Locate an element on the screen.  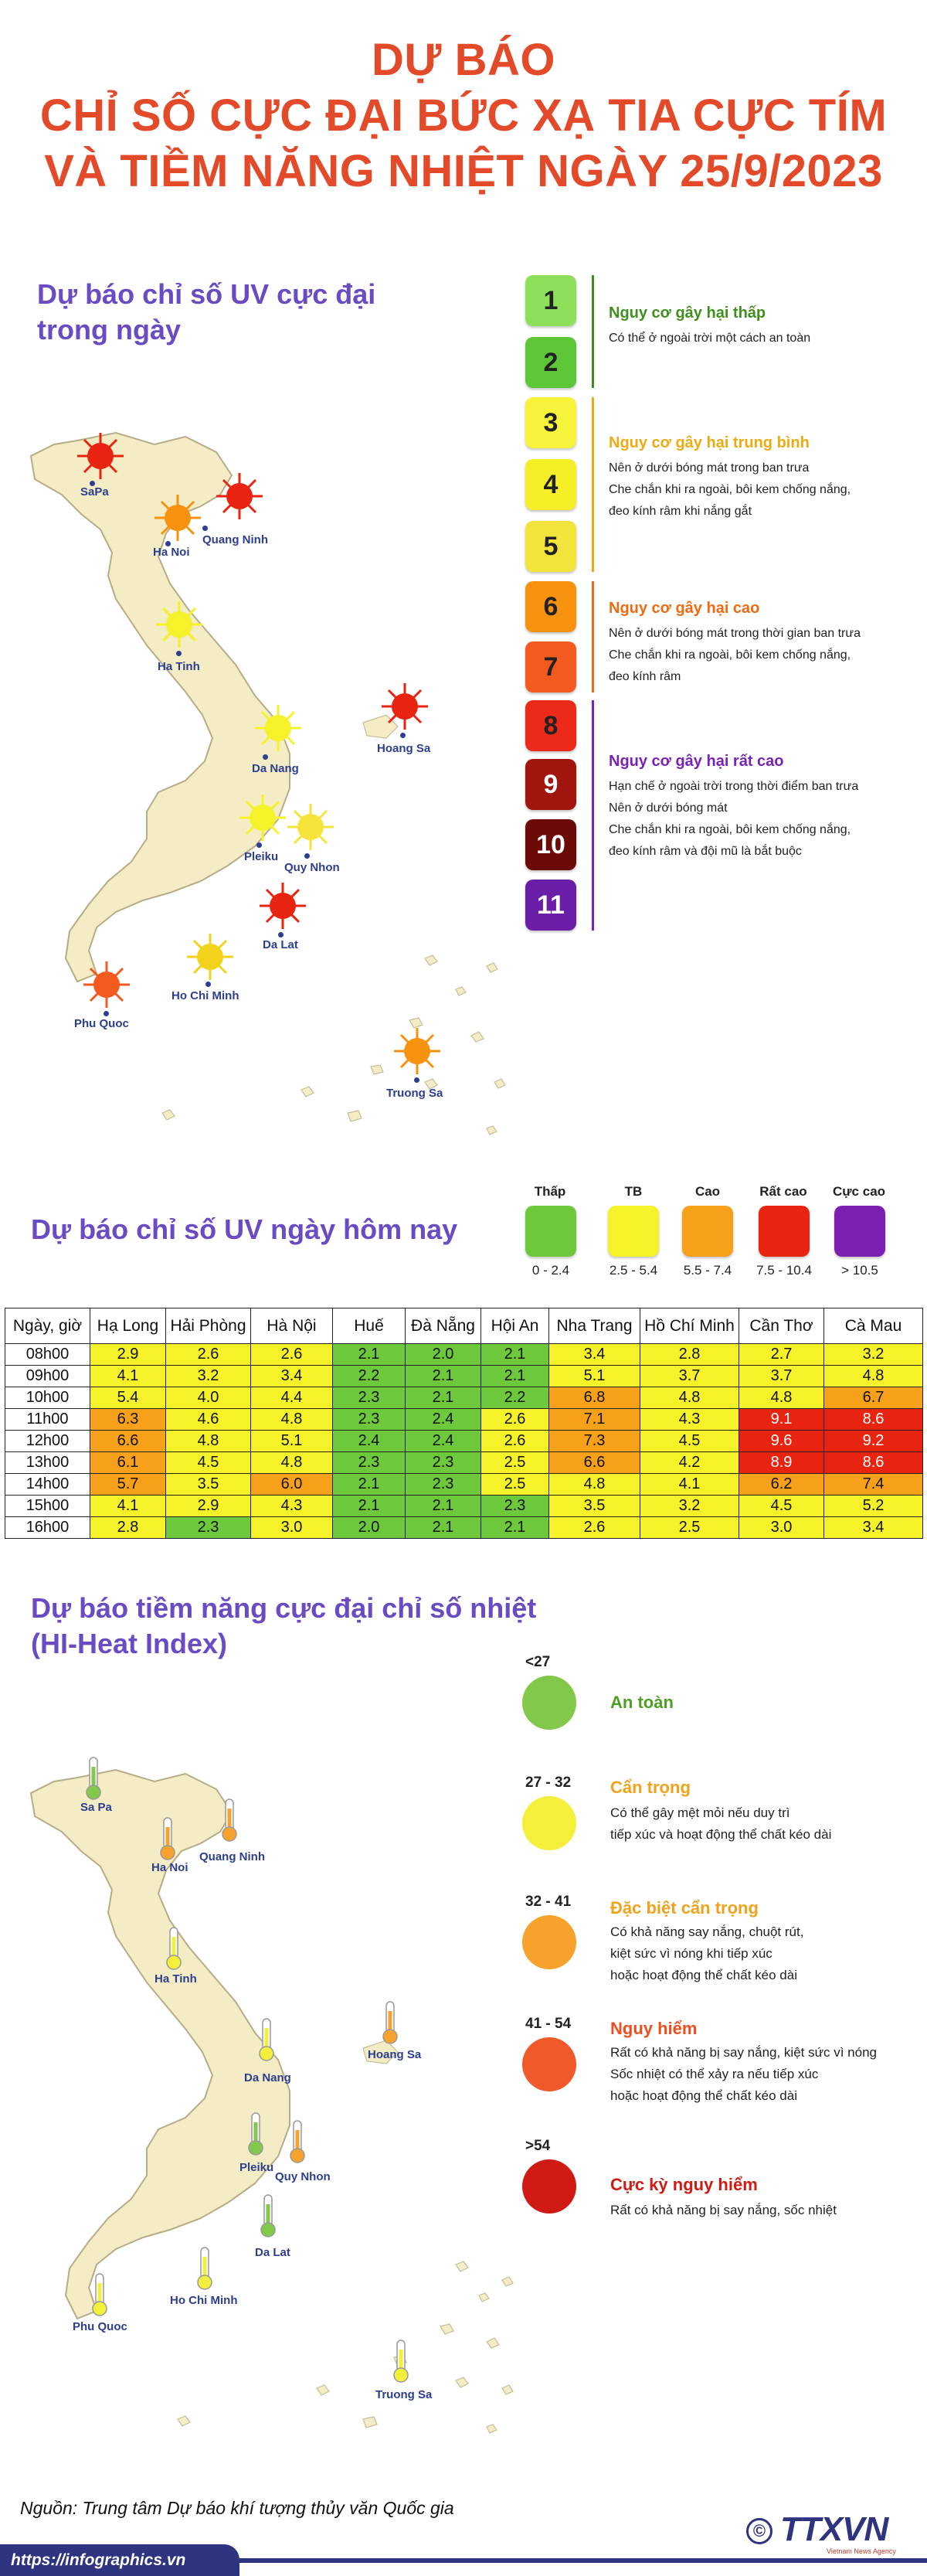
hi-range-extreme-danger: >54 is located at coordinates (538, 2146).